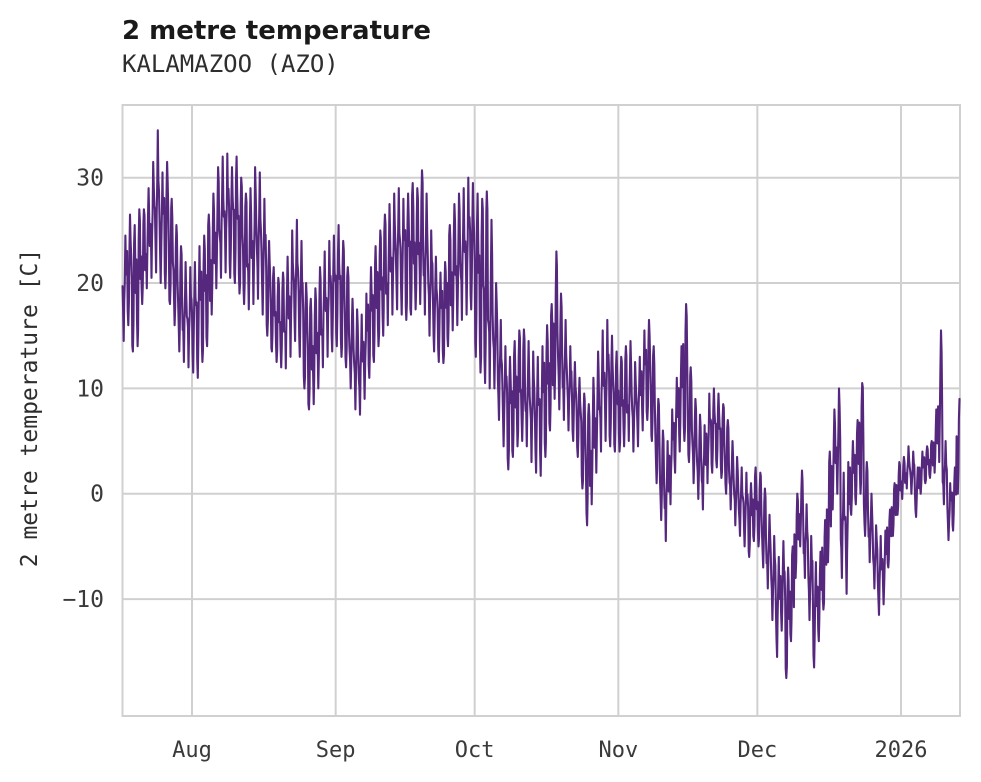 The width and height of the screenshot is (981, 782). What do you see at coordinates (230, 64) in the screenshot?
I see `chart-subtitle: KALAMAZOO (AZO)` at bounding box center [230, 64].